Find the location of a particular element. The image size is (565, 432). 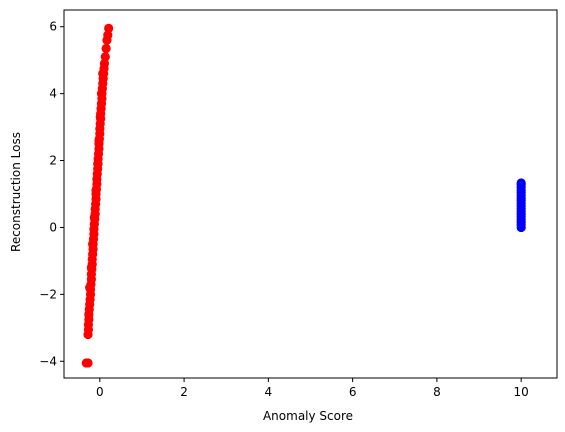

y-tick-label: 0 is located at coordinates (53, 227).